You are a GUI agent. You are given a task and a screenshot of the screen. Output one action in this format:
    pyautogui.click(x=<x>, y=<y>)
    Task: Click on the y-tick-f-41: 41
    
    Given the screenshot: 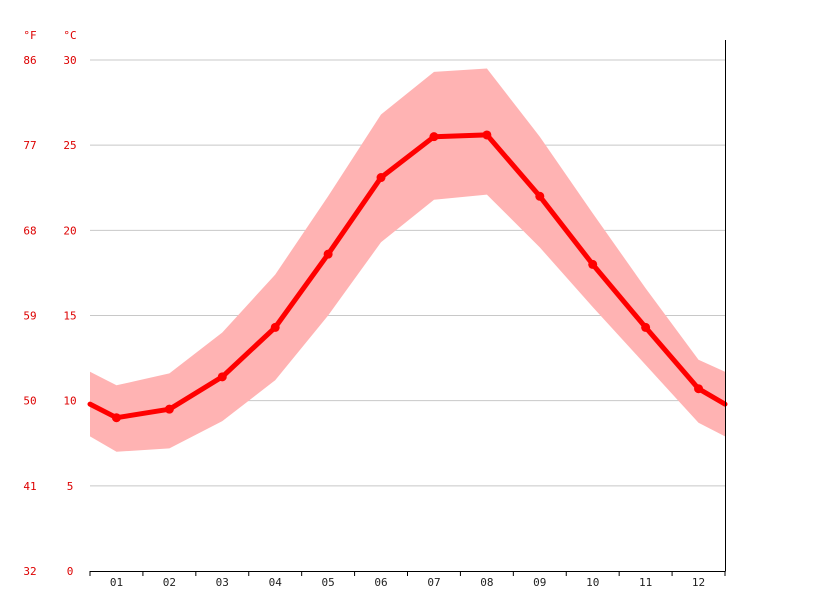 What is the action you would take?
    pyautogui.click(x=29, y=486)
    